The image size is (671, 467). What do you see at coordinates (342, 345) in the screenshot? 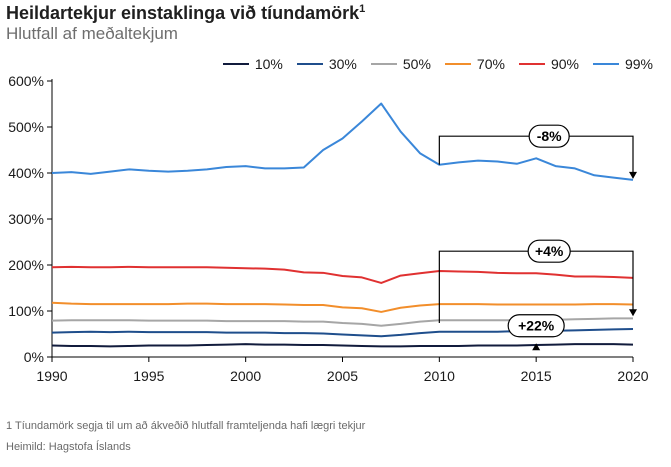
I see `series-line-10pct` at bounding box center [342, 345].